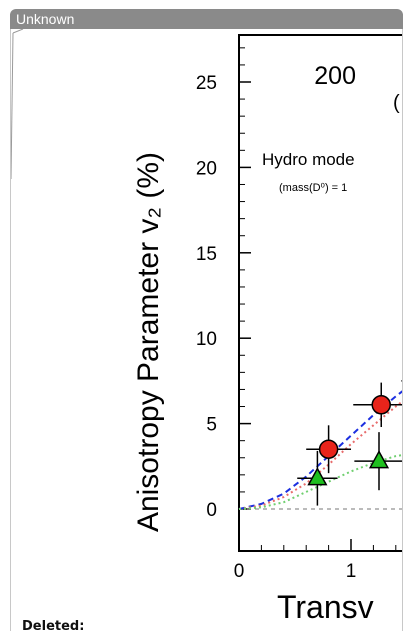 The width and height of the screenshot is (407, 634). Describe the element at coordinates (206, 254) in the screenshot. I see `y-tick-label: 15` at that location.